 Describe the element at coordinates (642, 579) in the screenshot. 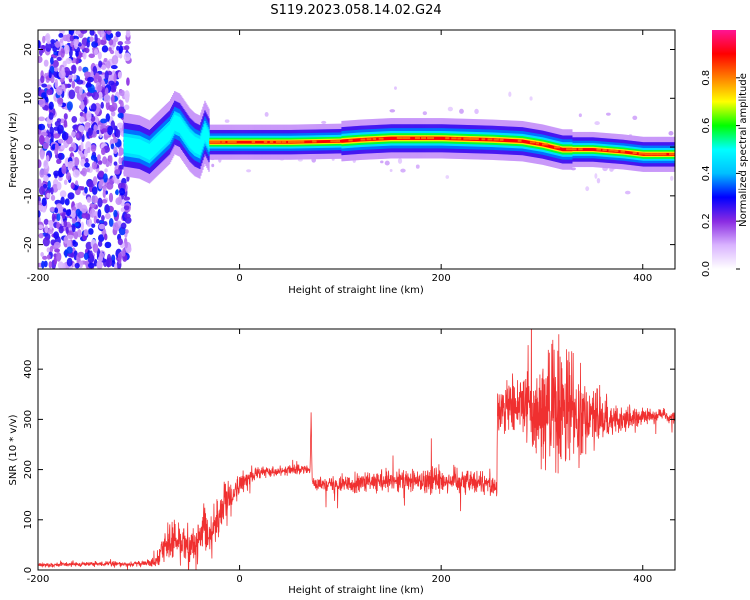

I see `x-tick-label: 400` at that location.